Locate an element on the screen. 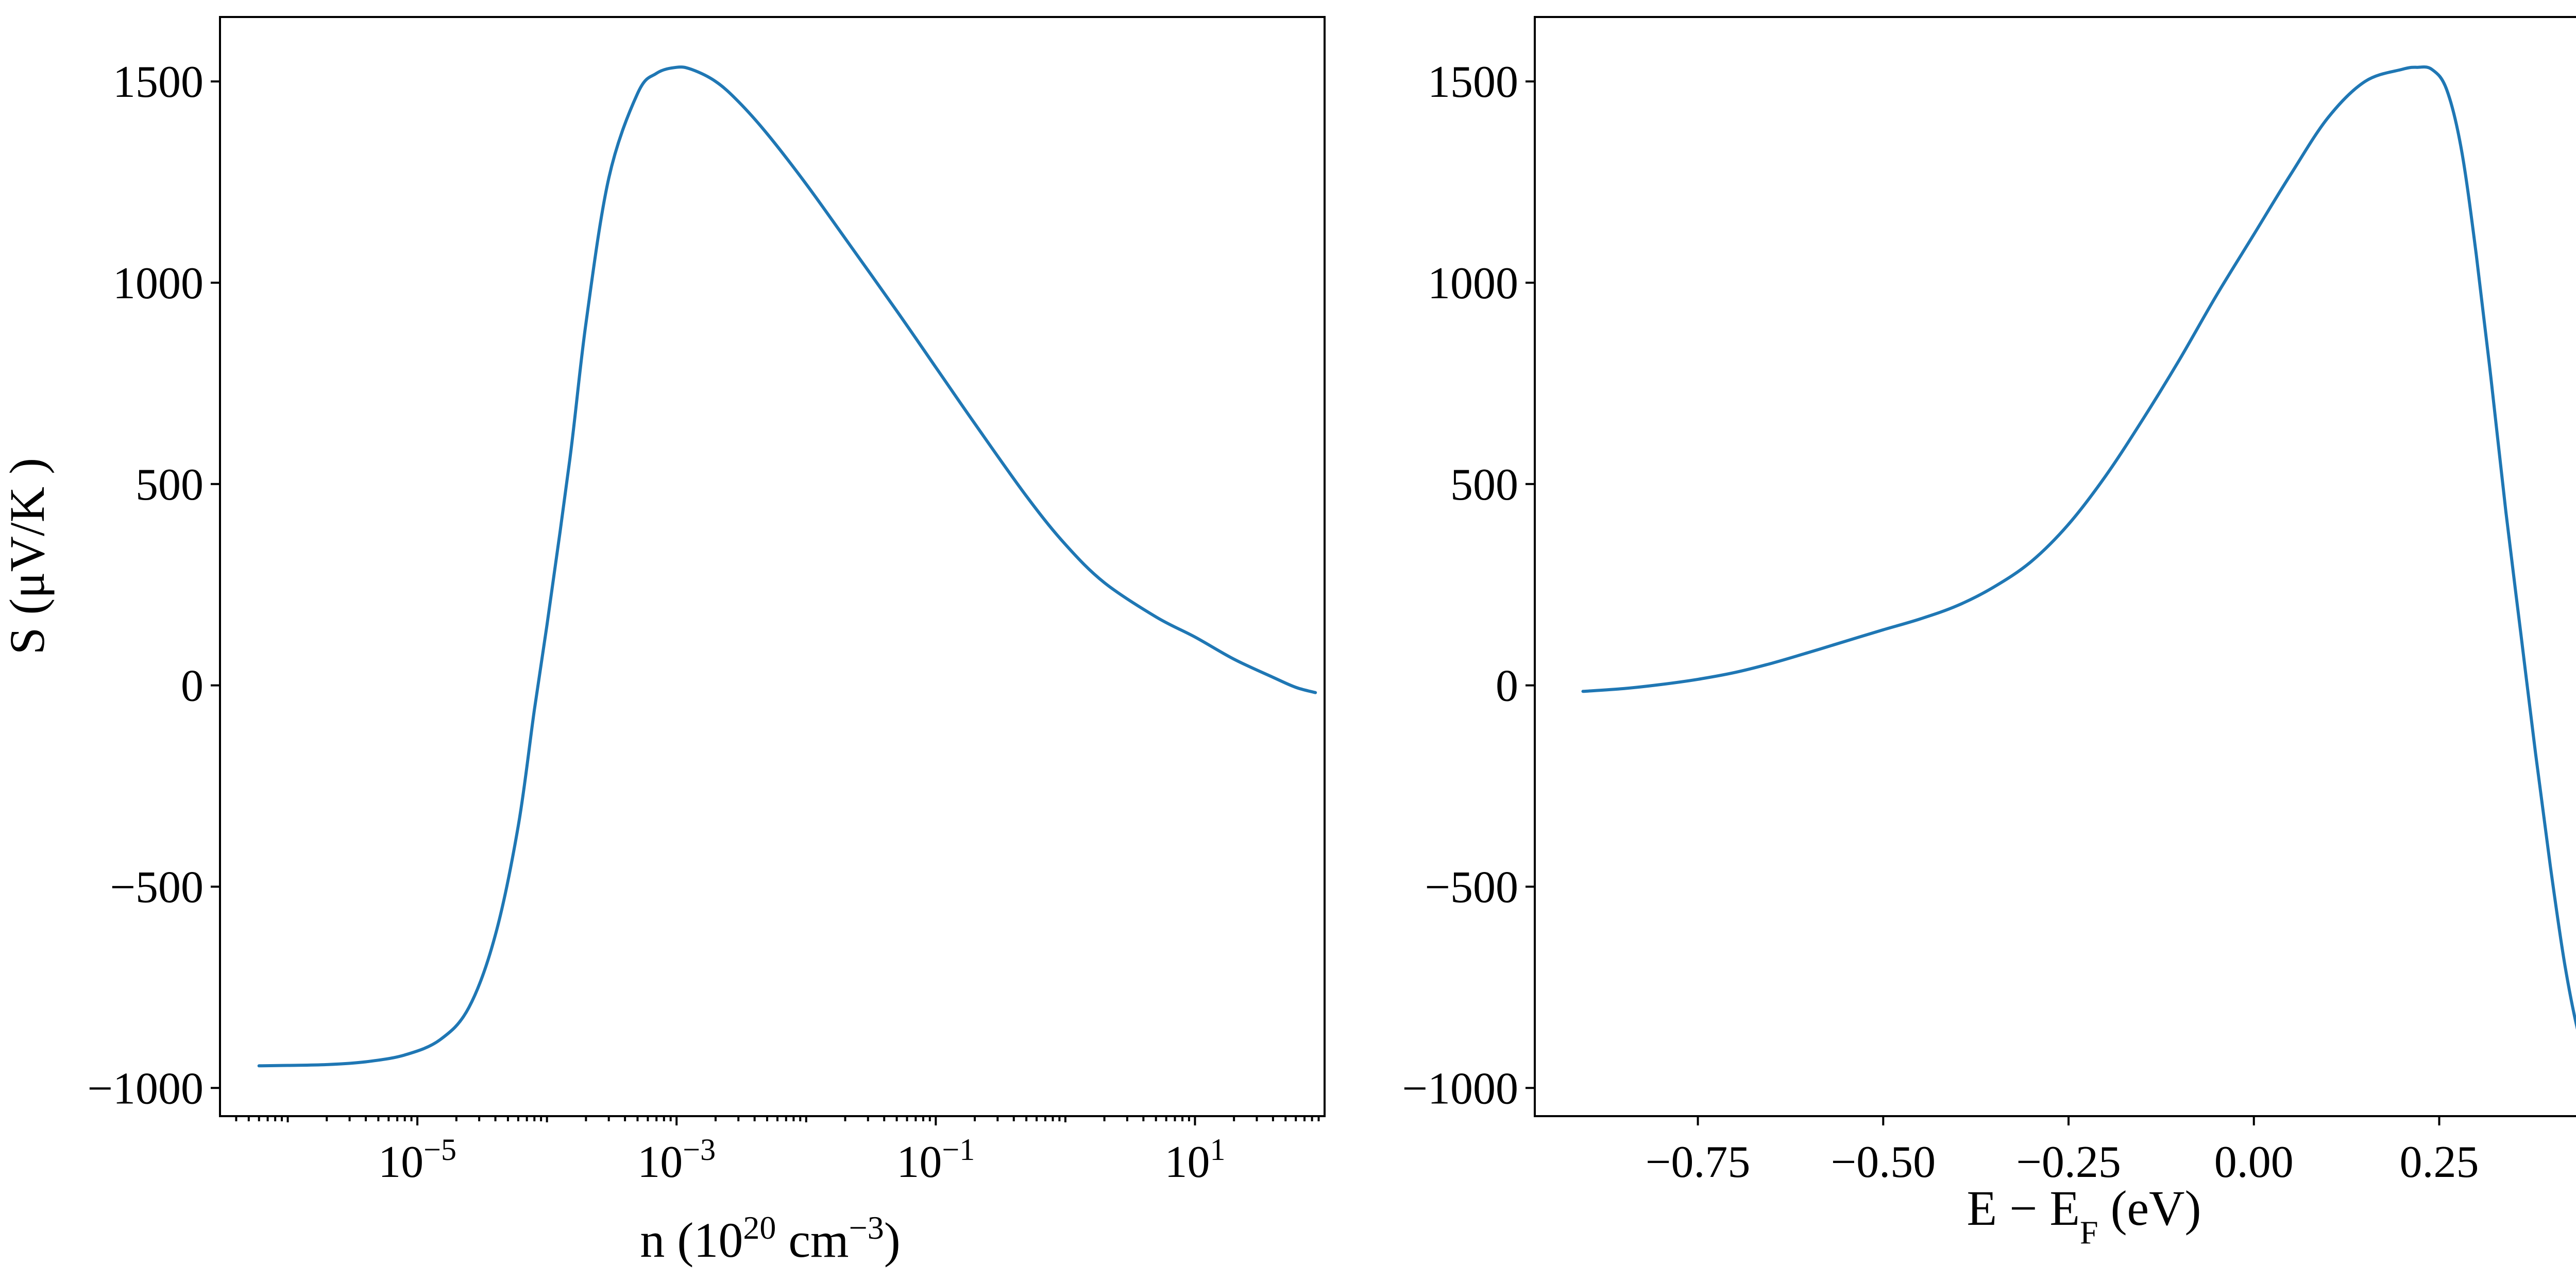 The height and width of the screenshot is (1282, 2576). right-ytick-label: −500 is located at coordinates (1471, 887).